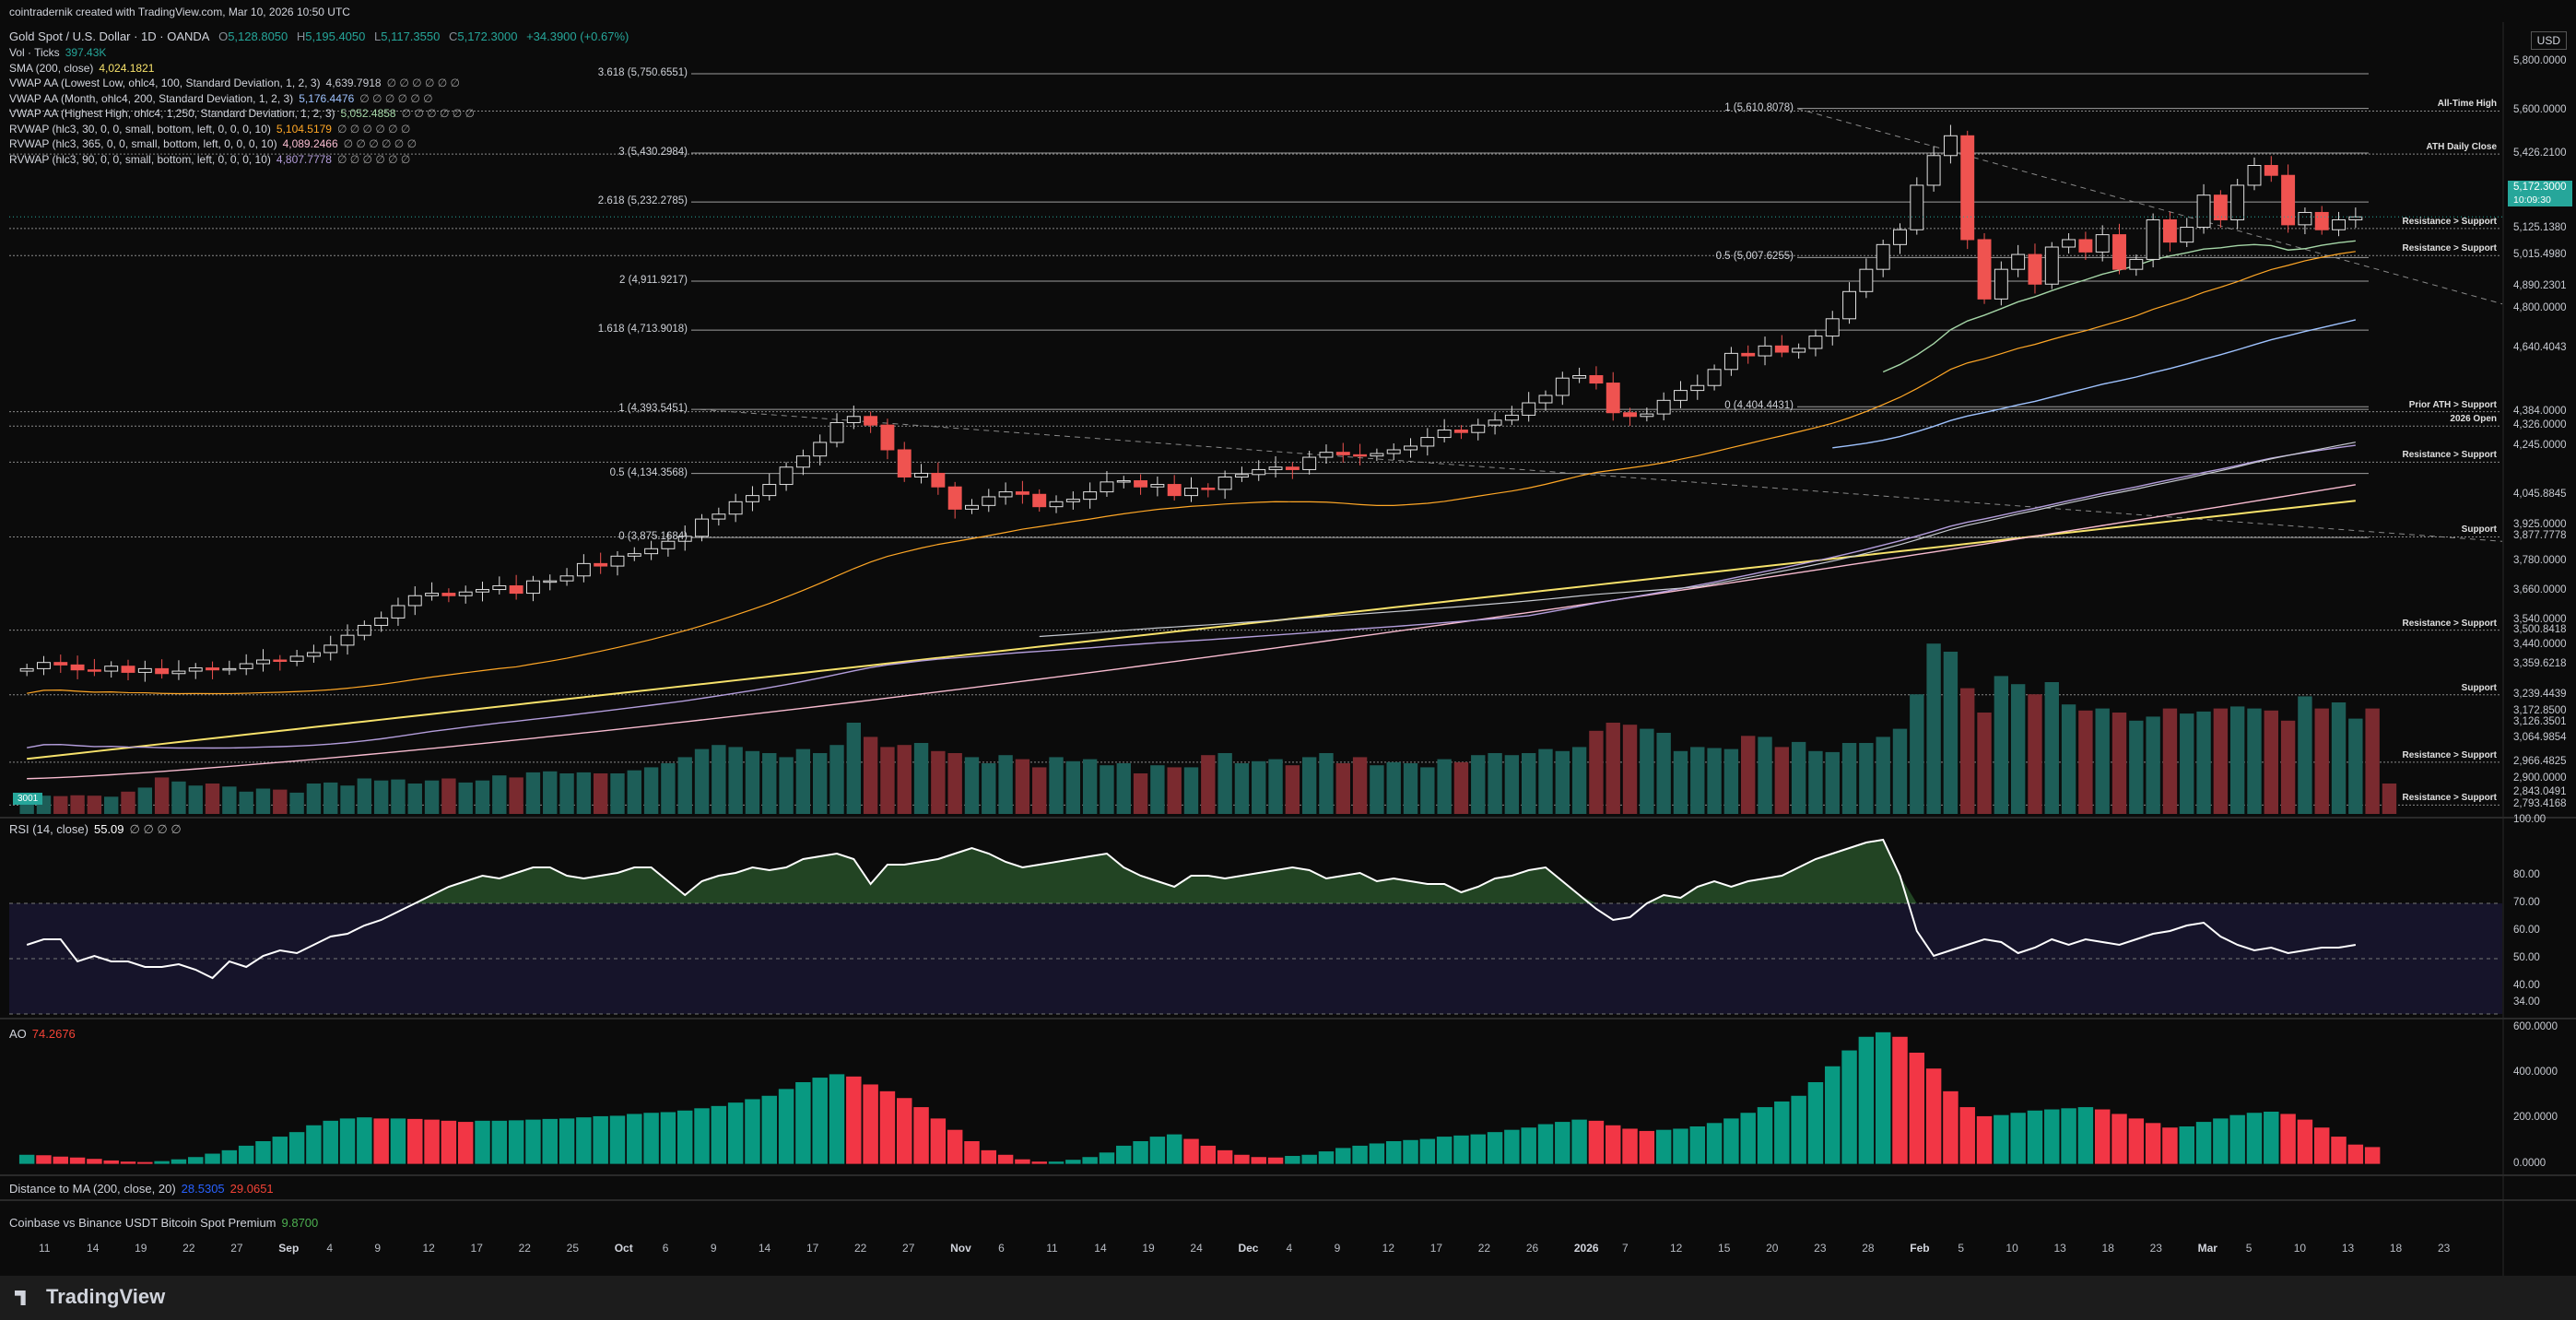  What do you see at coordinates (476, 1248) in the screenshot?
I see `time-axis-tick: 17` at bounding box center [476, 1248].